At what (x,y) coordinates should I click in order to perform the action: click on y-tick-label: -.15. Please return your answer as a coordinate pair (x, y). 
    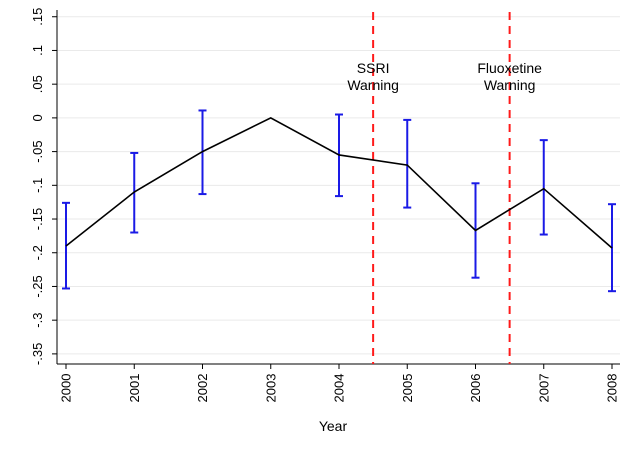
    Looking at the image, I should click on (37, 219).